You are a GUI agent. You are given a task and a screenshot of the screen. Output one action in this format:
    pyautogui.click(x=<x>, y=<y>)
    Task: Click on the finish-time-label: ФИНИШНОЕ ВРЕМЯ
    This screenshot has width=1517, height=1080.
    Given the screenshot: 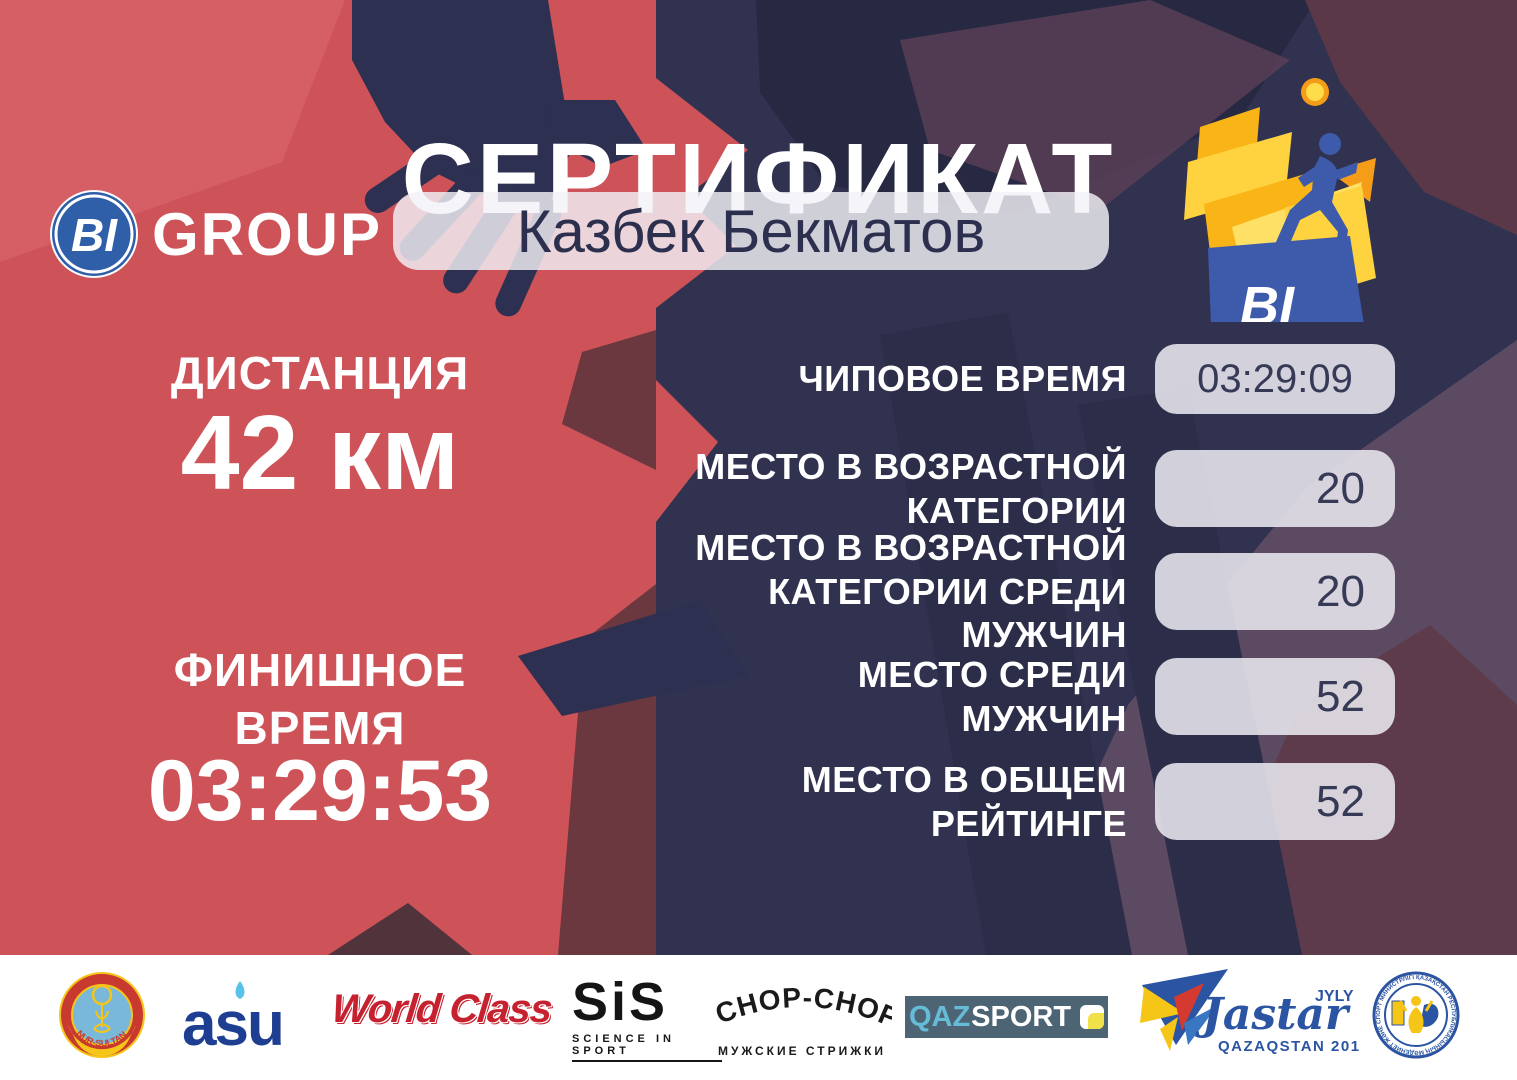 What is the action you would take?
    pyautogui.click(x=320, y=699)
    